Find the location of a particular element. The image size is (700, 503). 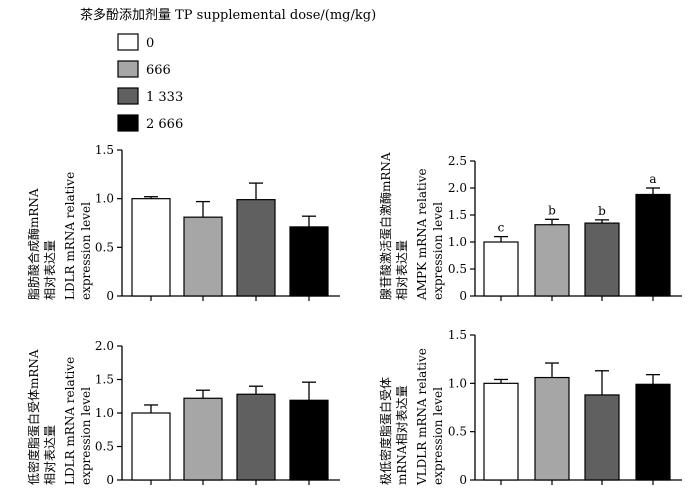

legend-label: 1 333 is located at coordinates (164, 97).